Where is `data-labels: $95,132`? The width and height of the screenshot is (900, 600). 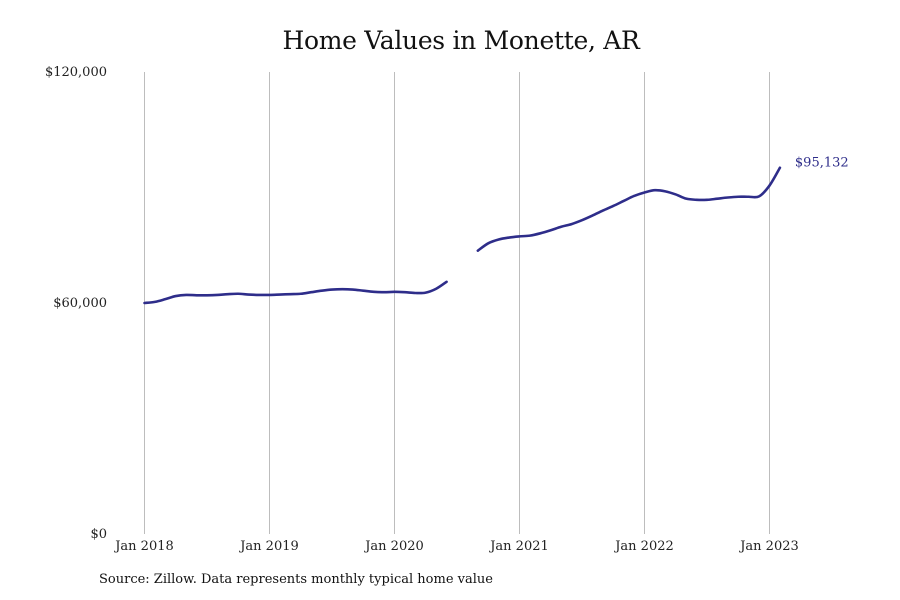 data-labels: $95,132 is located at coordinates (822, 163).